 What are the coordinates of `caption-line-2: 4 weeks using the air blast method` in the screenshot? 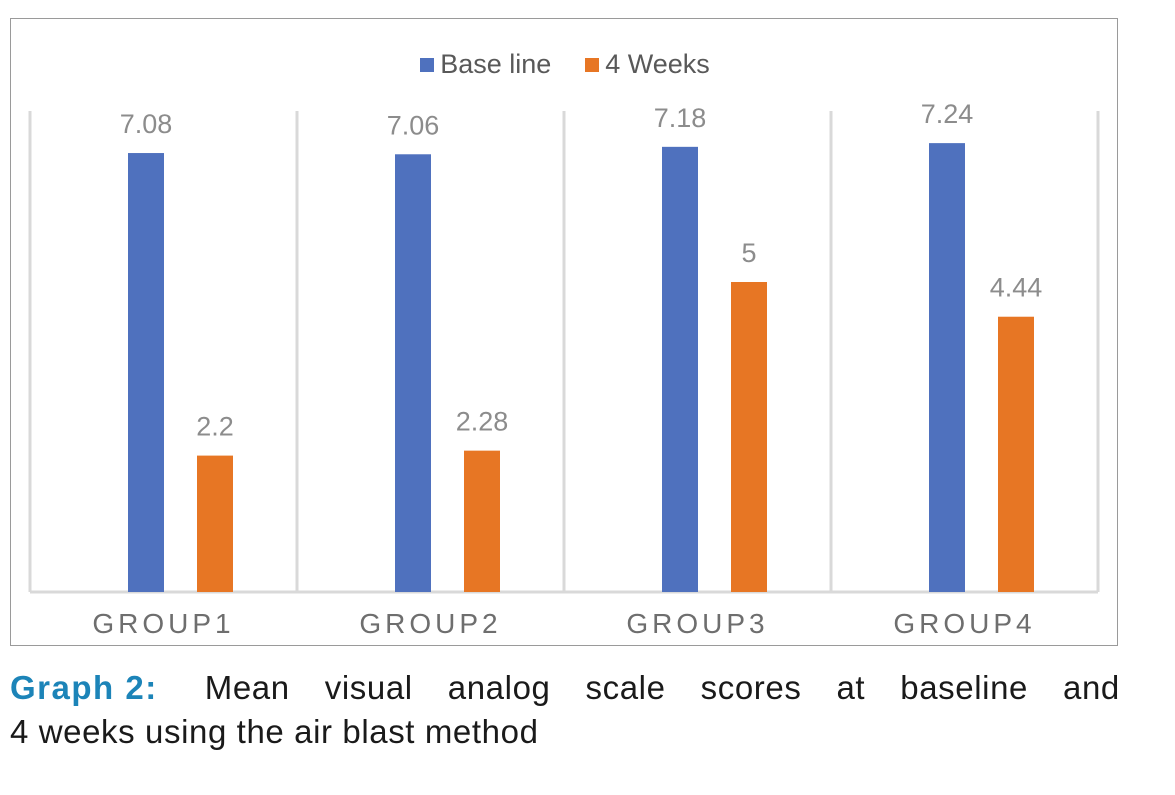 It's located at (274, 731).